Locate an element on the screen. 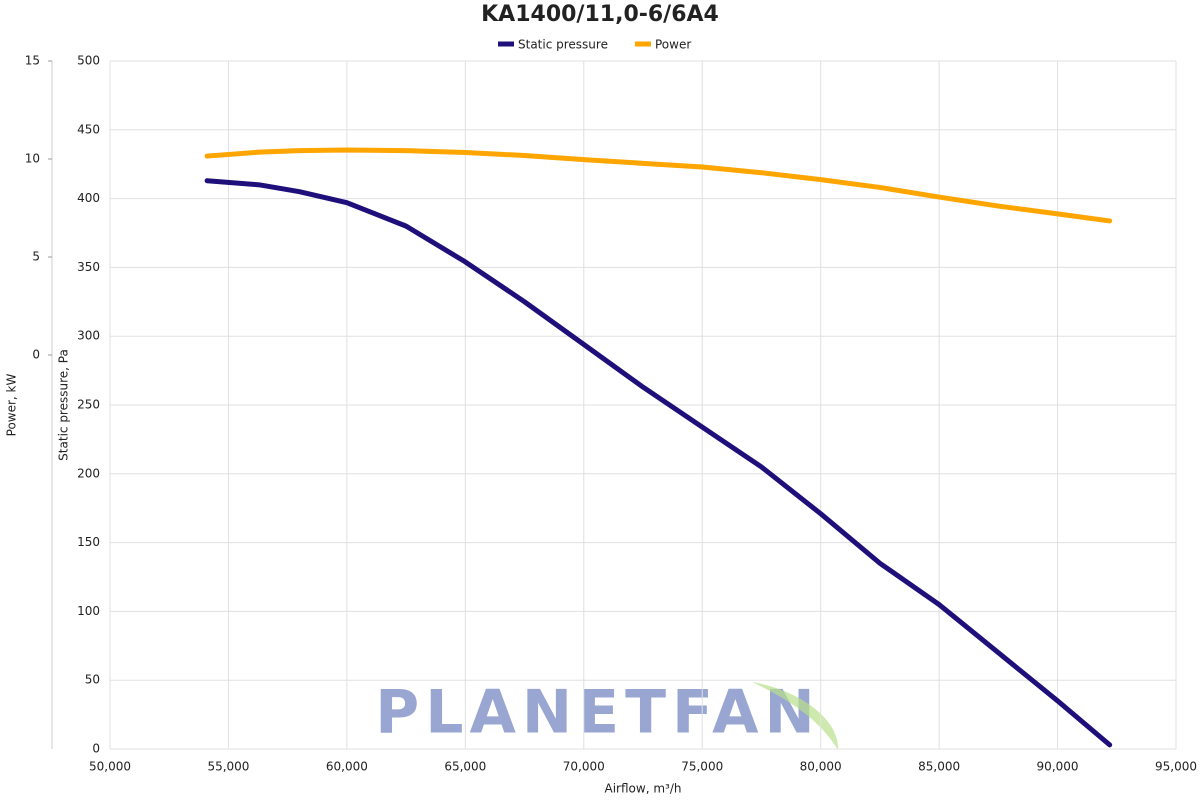 The image size is (1200, 800). x-tick-label: 70,000 is located at coordinates (584, 767).